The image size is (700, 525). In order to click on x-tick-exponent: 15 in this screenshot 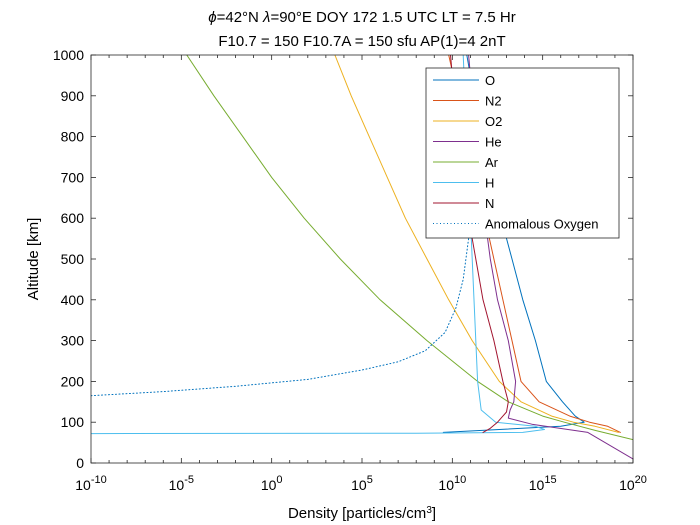, I will do `click(550, 480)`.